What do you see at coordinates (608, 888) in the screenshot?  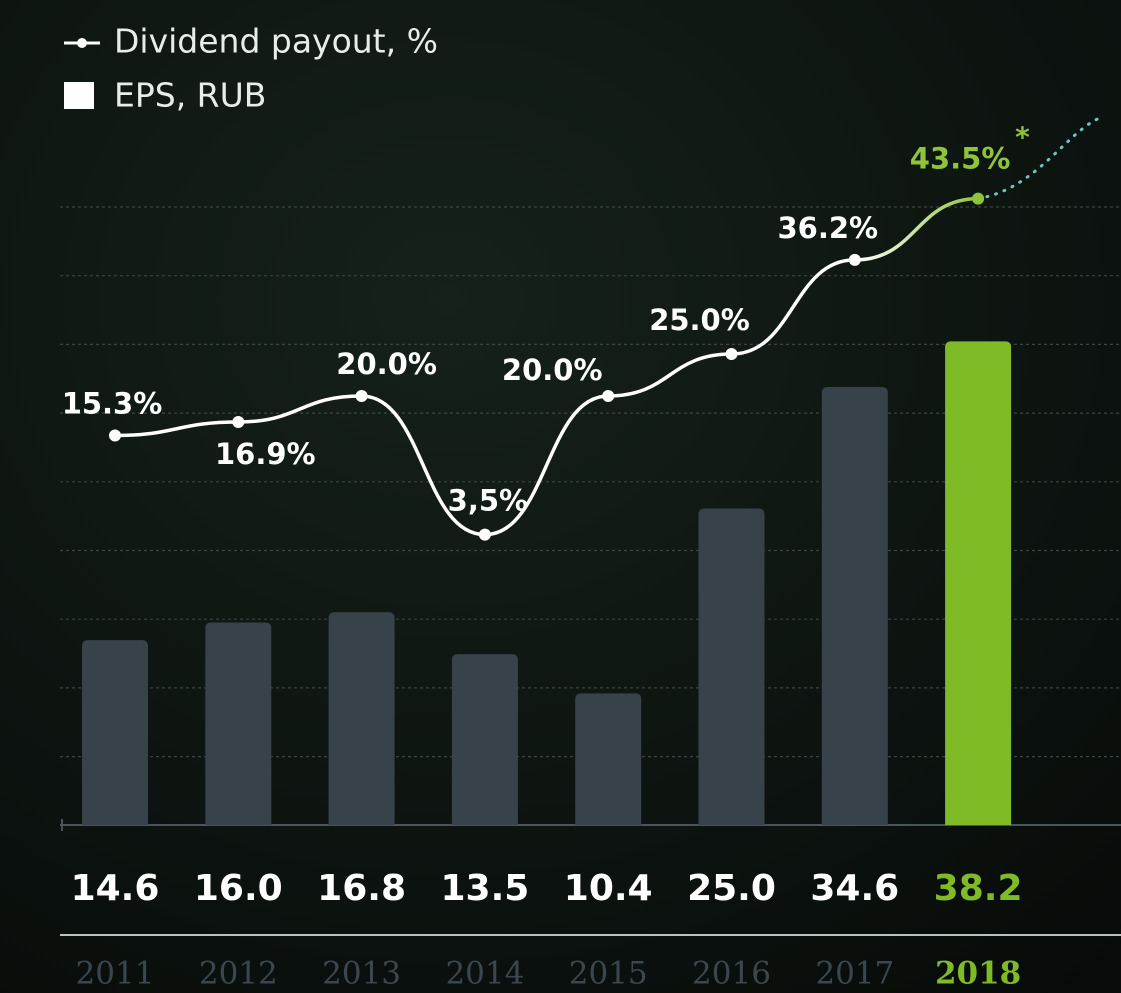 I see `bar-value-label: 10.4` at bounding box center [608, 888].